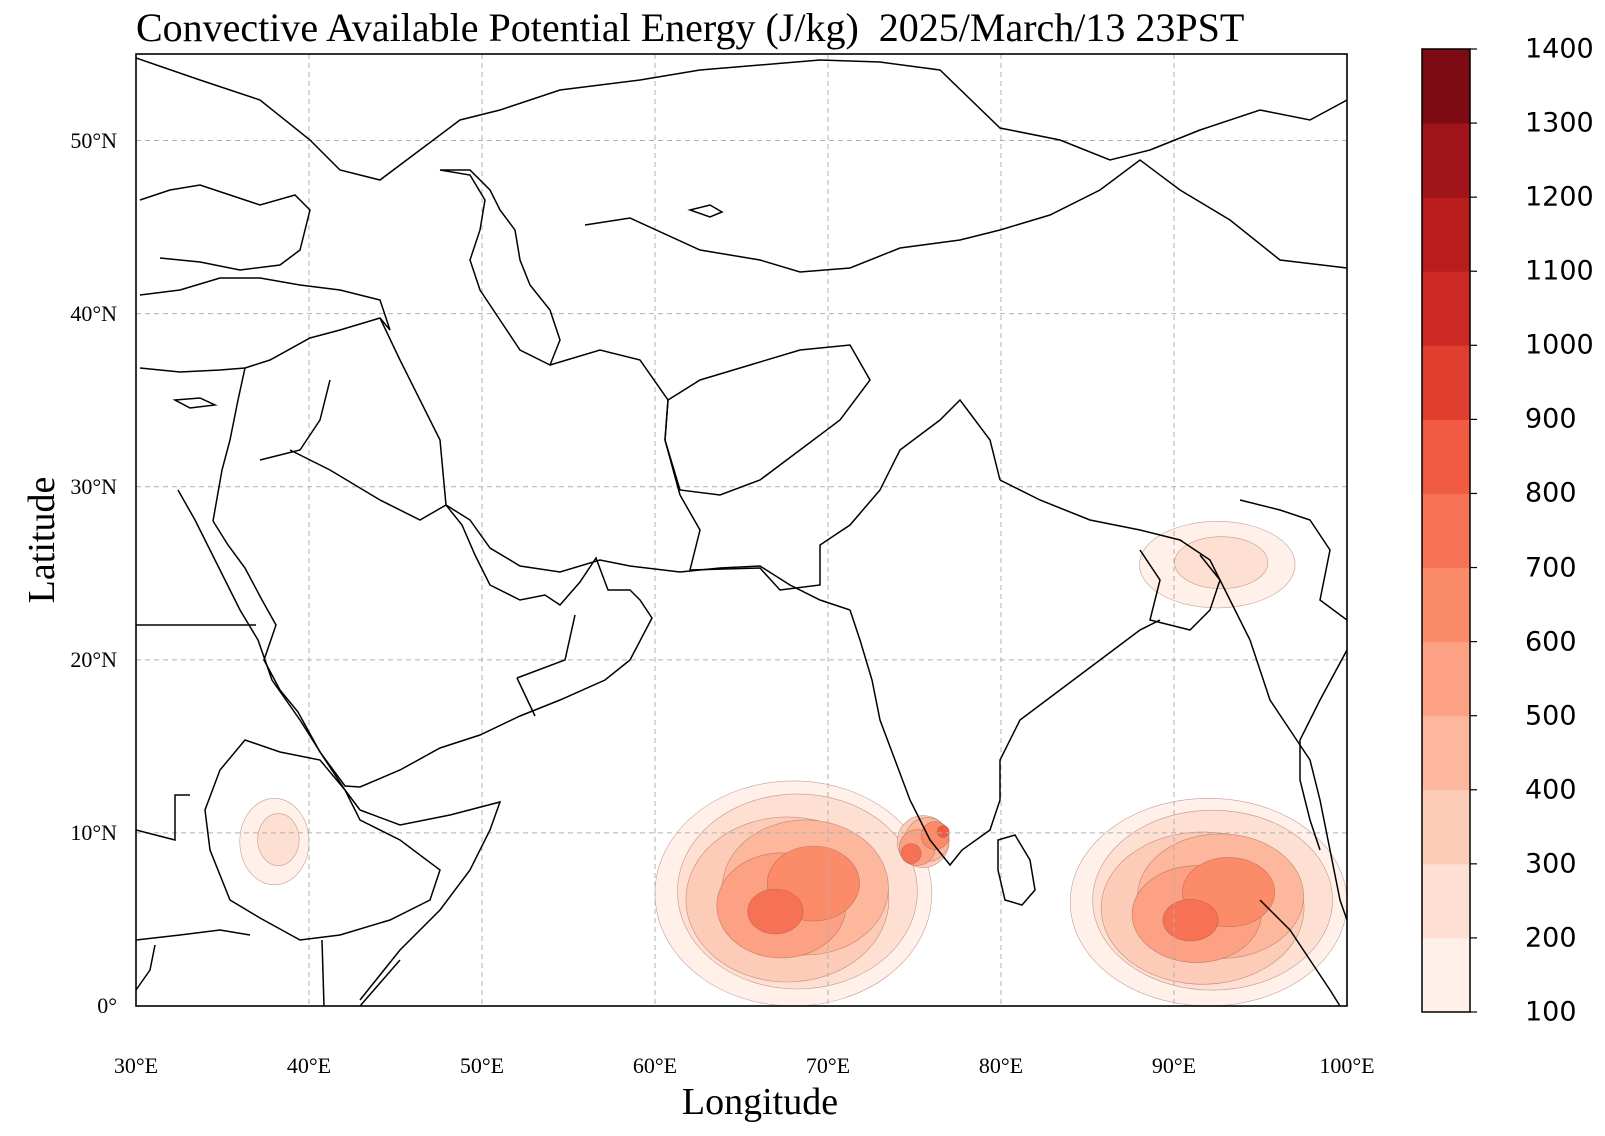  Describe the element at coordinates (93, 313) in the screenshot. I see `y-tick-label: 40°N` at that location.